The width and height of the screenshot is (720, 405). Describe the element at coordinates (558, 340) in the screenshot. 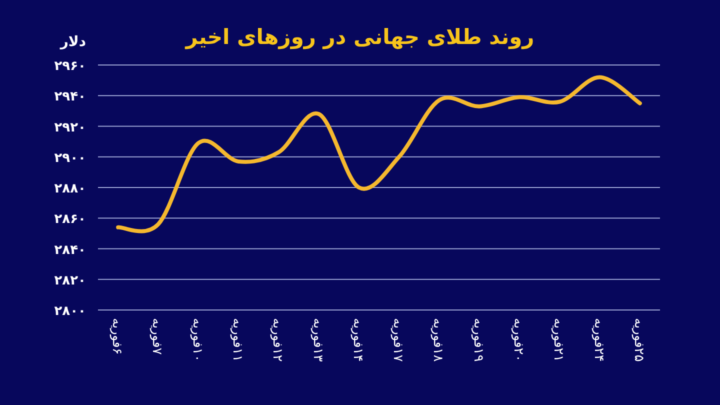

I see `x-tick-label: ۲۱فوریه` at that location.